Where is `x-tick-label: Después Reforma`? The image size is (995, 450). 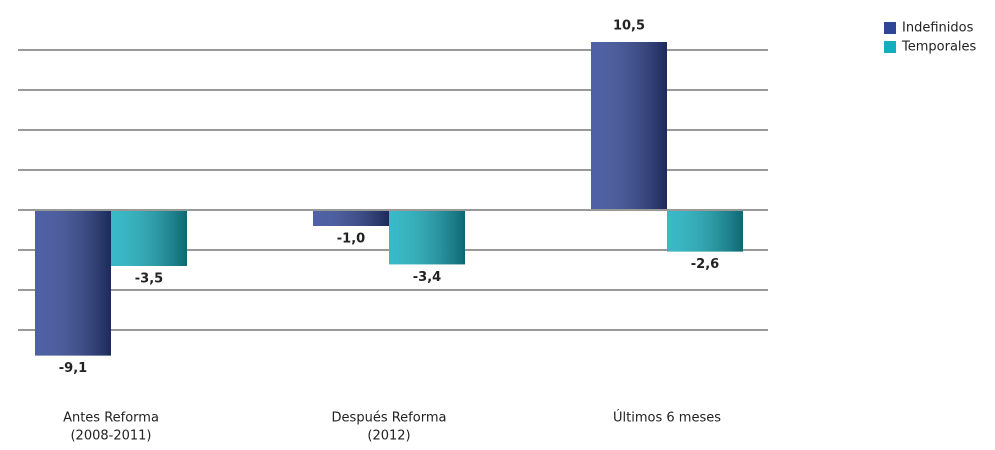
x-tick-label: Después Reforma is located at coordinates (389, 418).